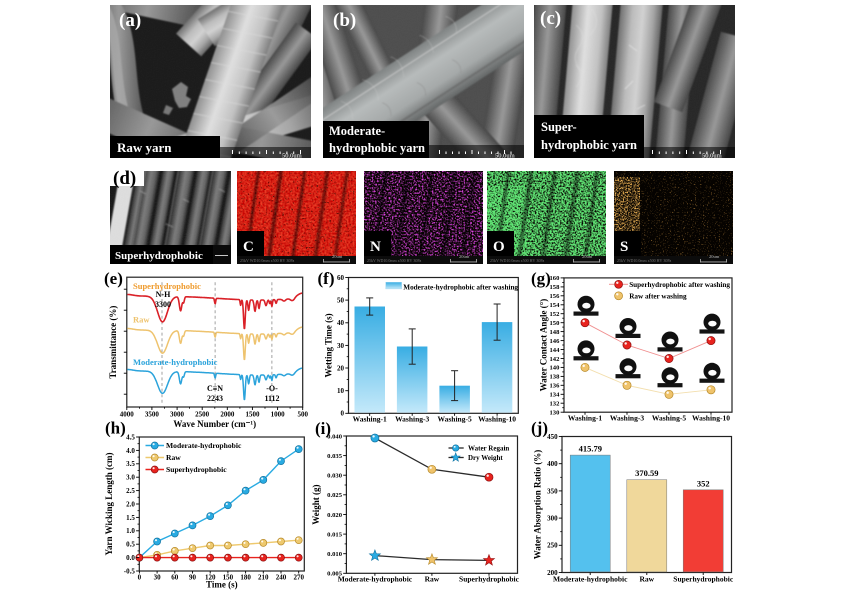 The height and width of the screenshot is (600, 842). I want to click on svg-text: Moderate-, so click(357, 131).